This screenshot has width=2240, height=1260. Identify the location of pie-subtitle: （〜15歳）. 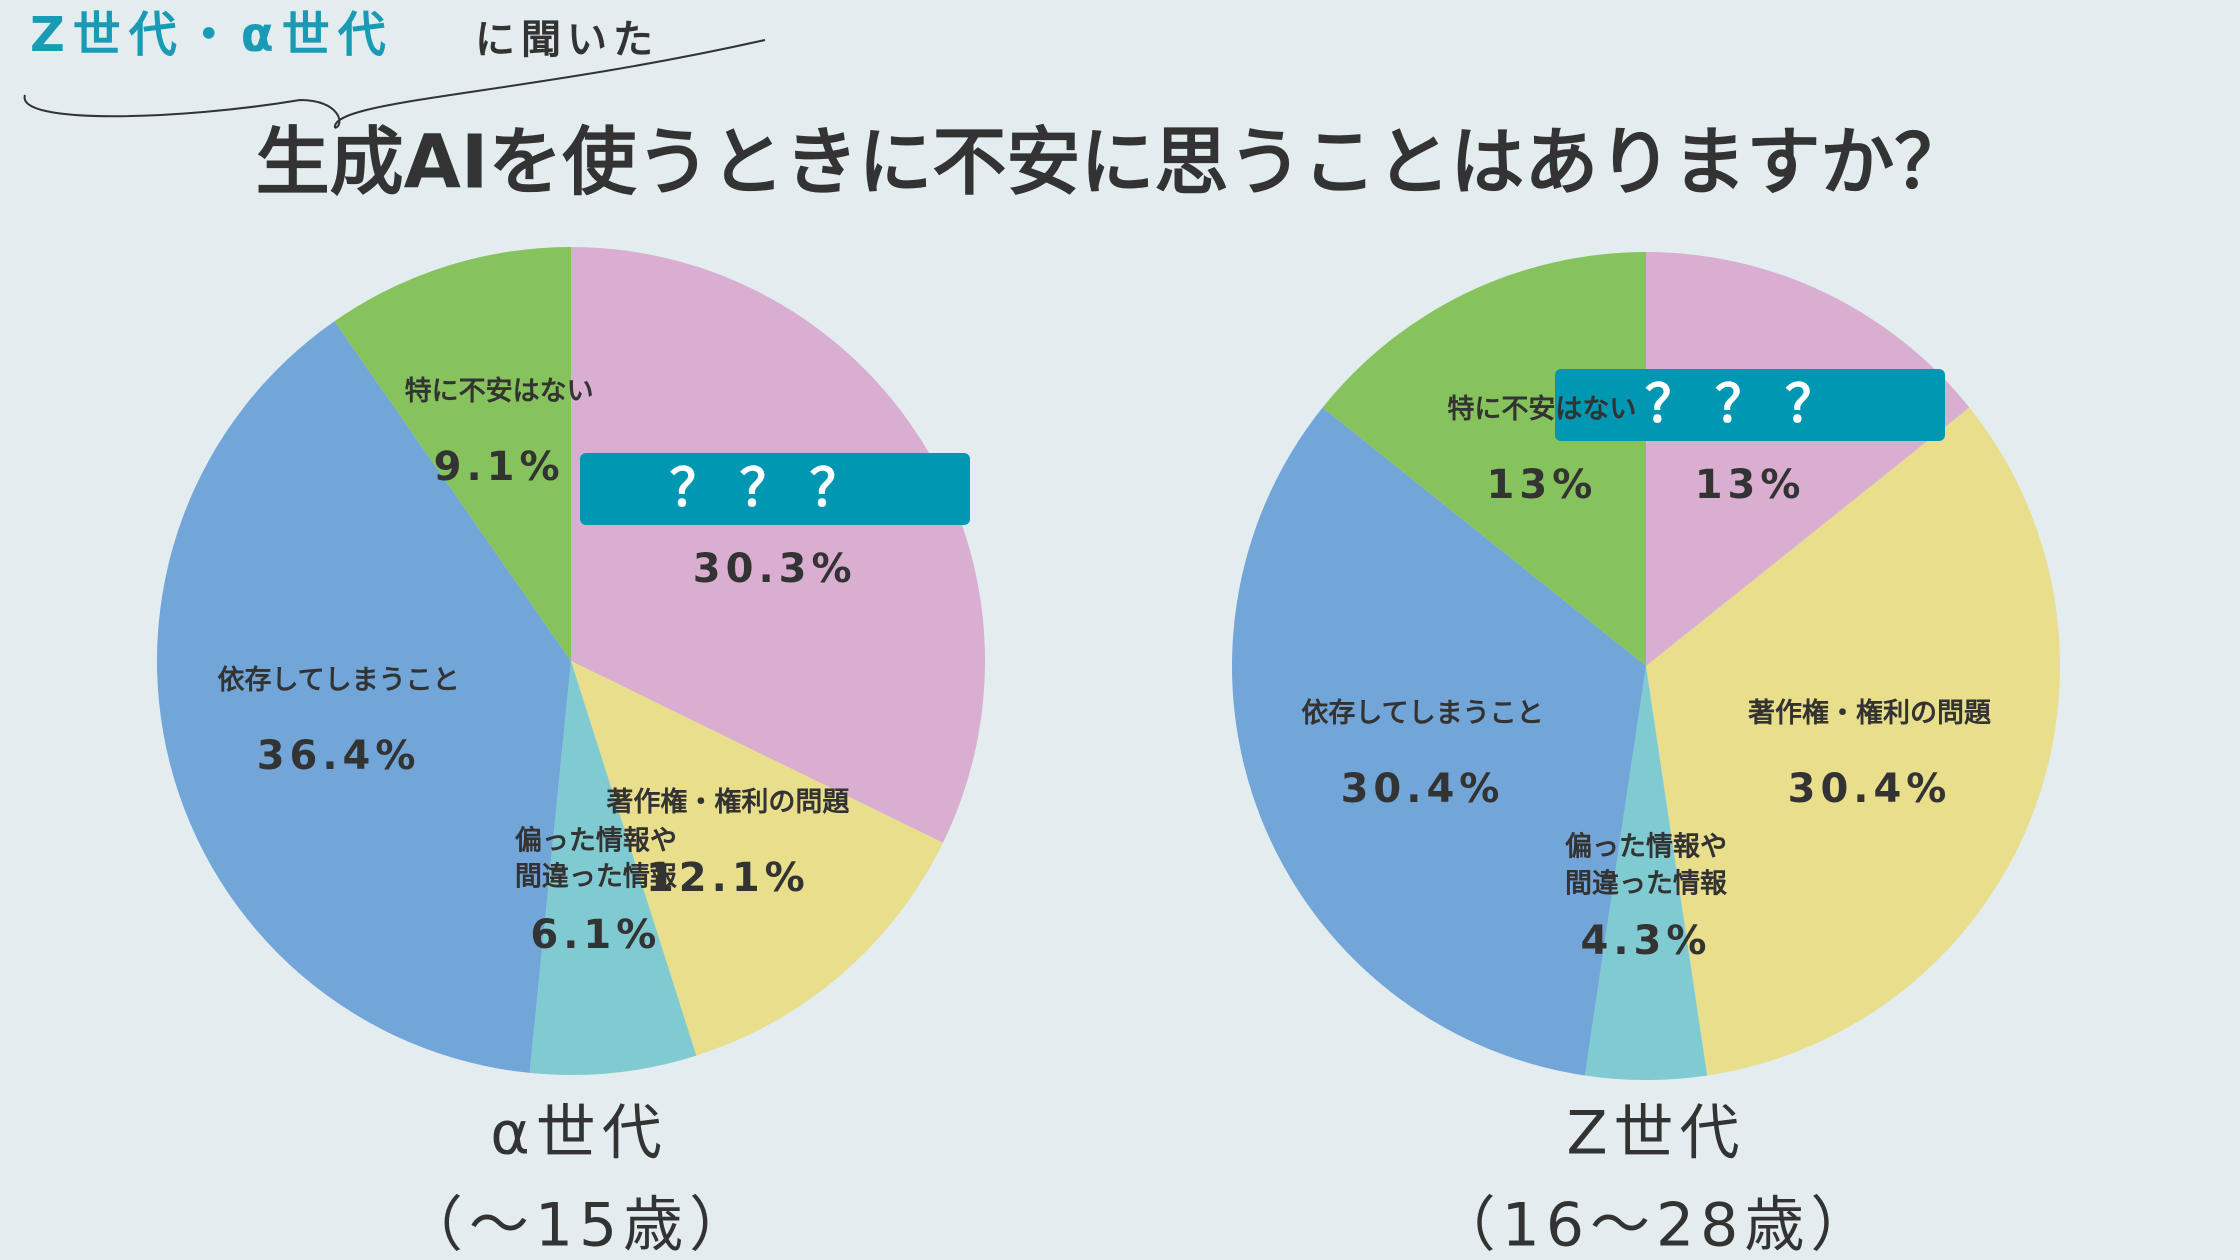
(579, 1225).